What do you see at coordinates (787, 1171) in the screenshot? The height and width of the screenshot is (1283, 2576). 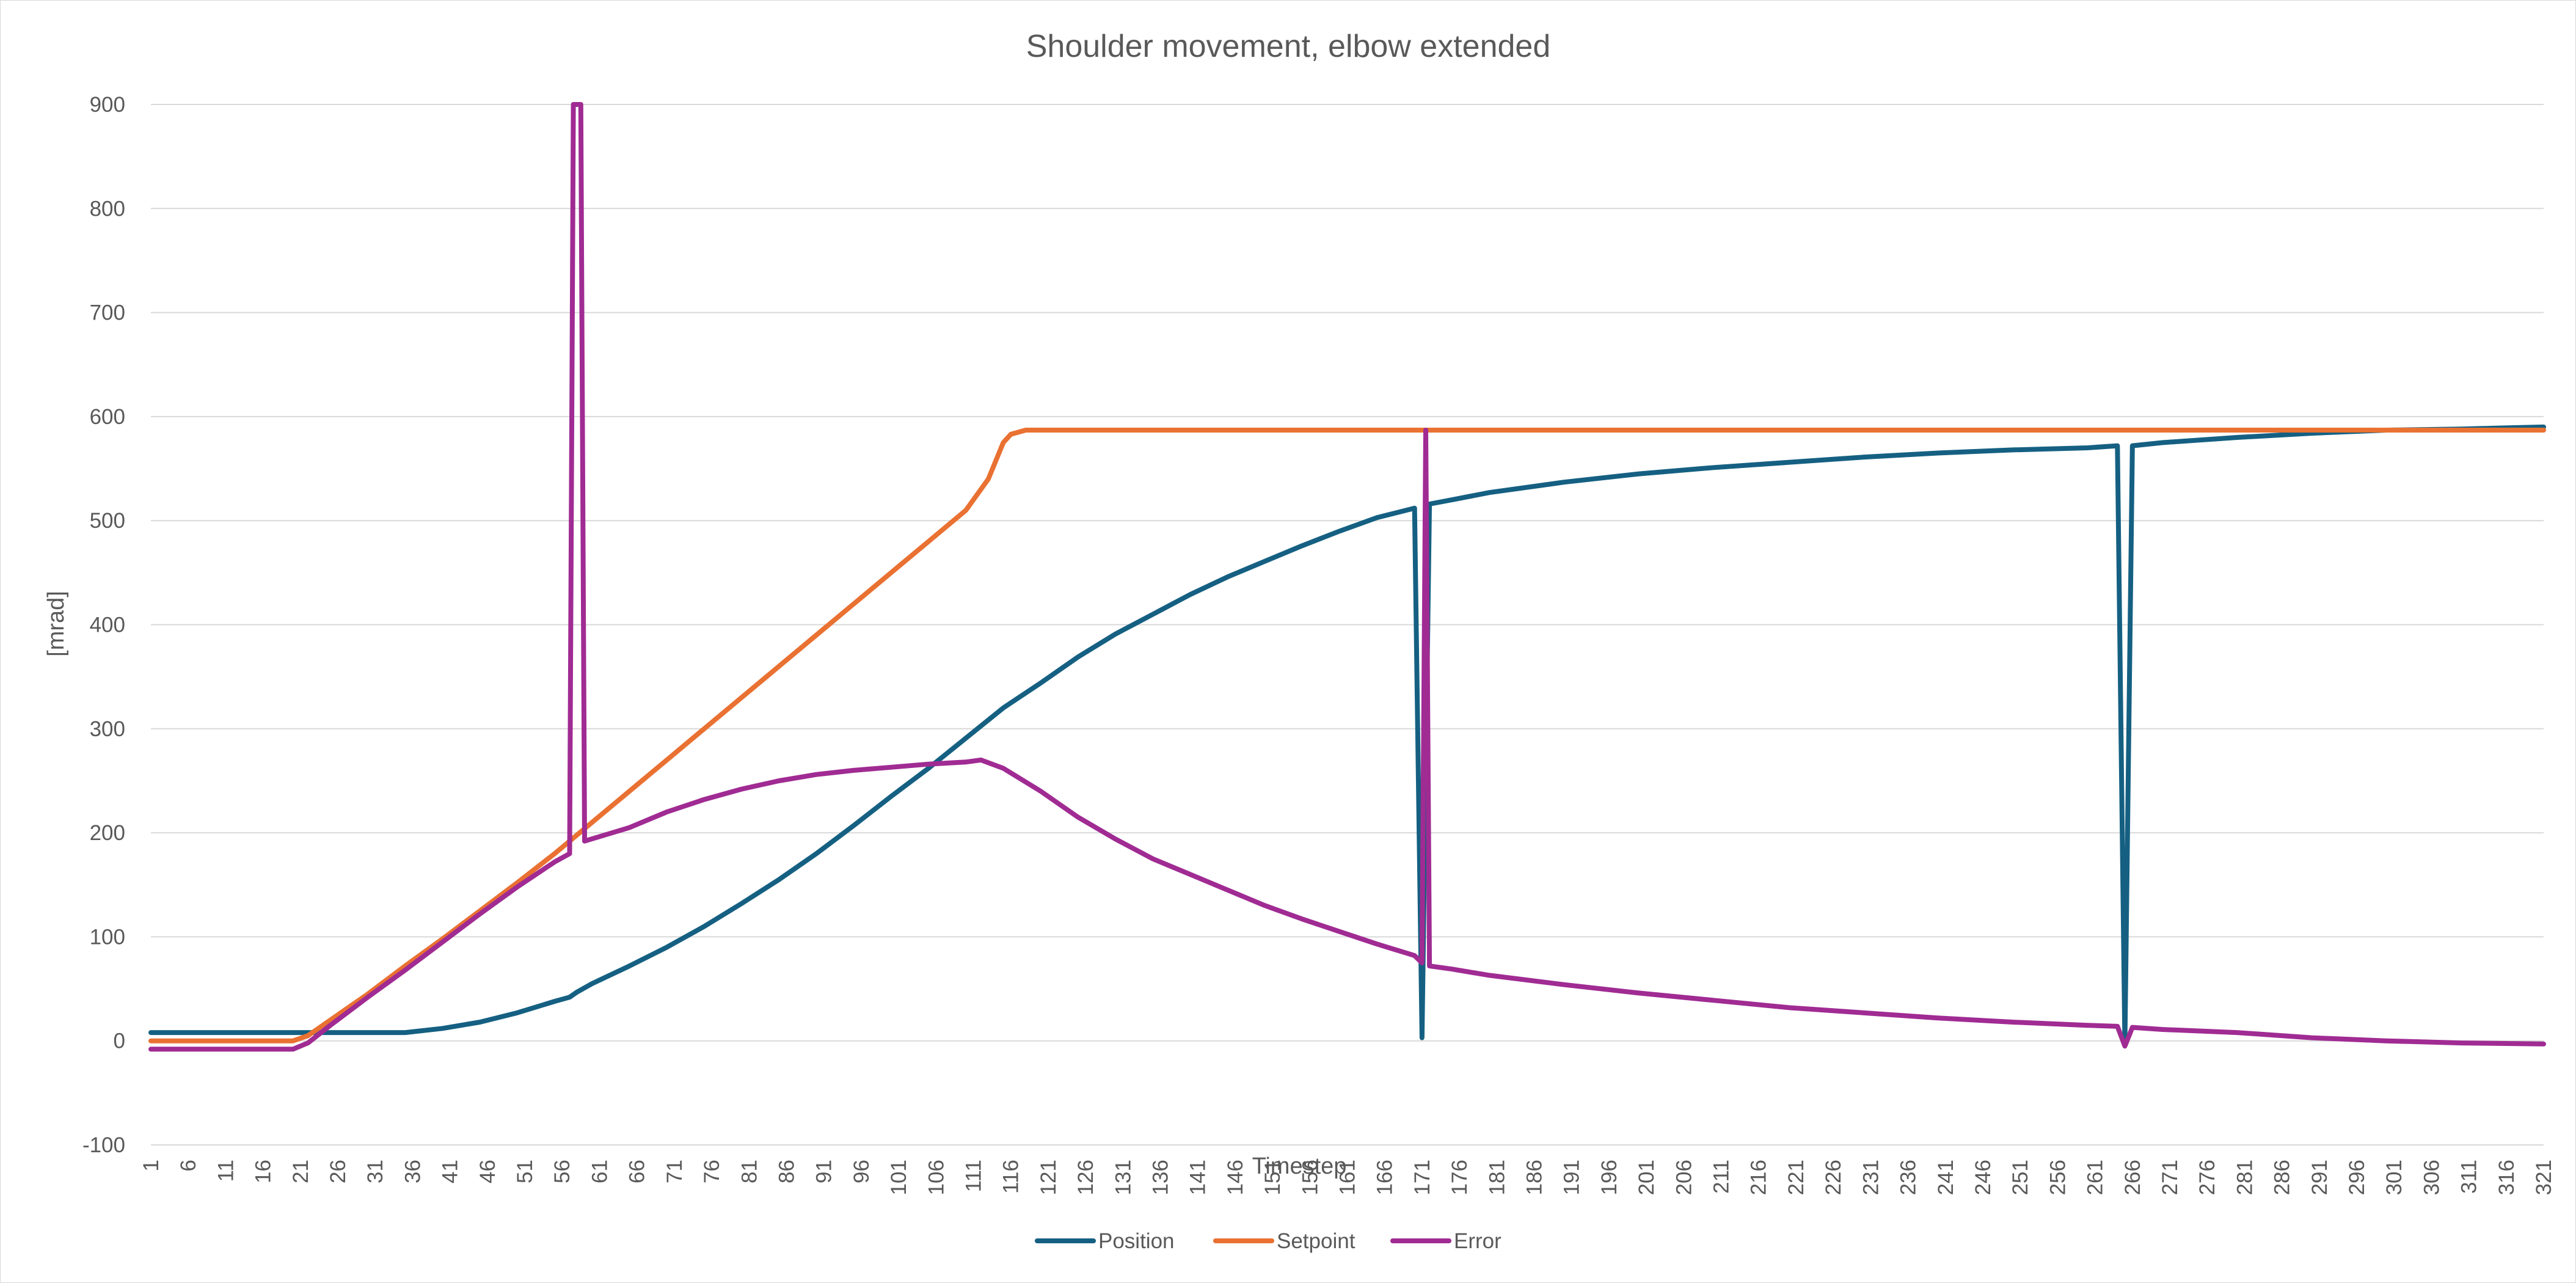 I see `x-tick-label: 86` at bounding box center [787, 1171].